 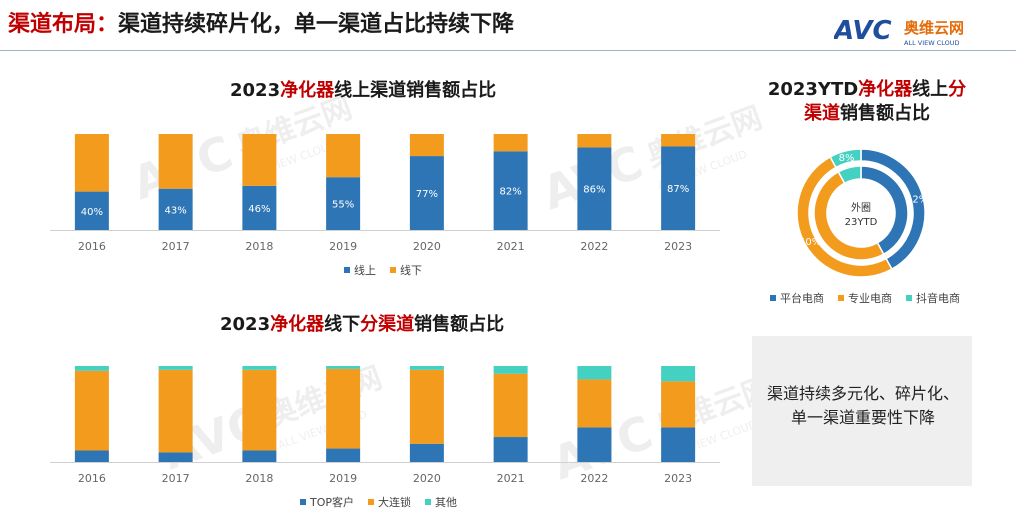 What do you see at coordinates (934, 28) in the screenshot?
I see `logo-brand: 奥维云网` at bounding box center [934, 28].